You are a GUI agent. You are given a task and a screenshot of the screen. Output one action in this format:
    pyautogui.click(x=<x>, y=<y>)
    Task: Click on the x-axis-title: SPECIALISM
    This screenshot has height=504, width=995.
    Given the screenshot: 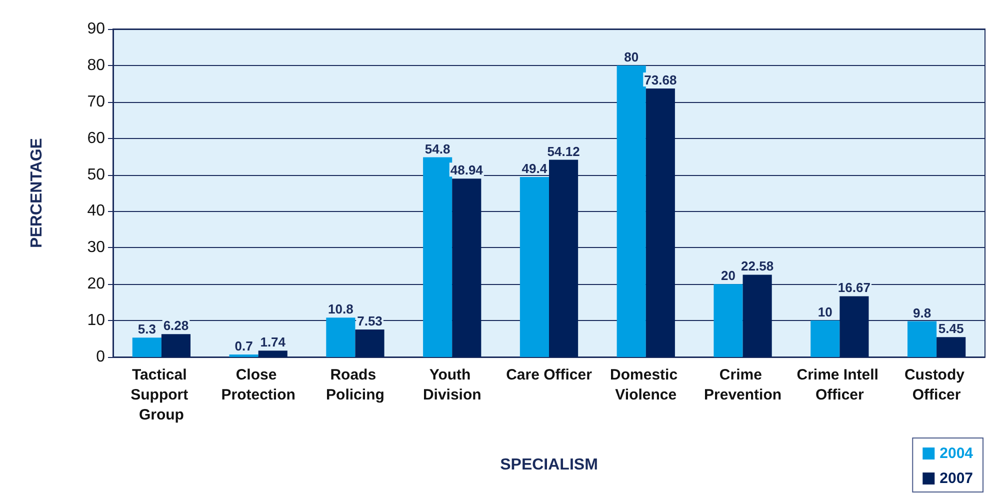 What is the action you would take?
    pyautogui.click(x=549, y=465)
    